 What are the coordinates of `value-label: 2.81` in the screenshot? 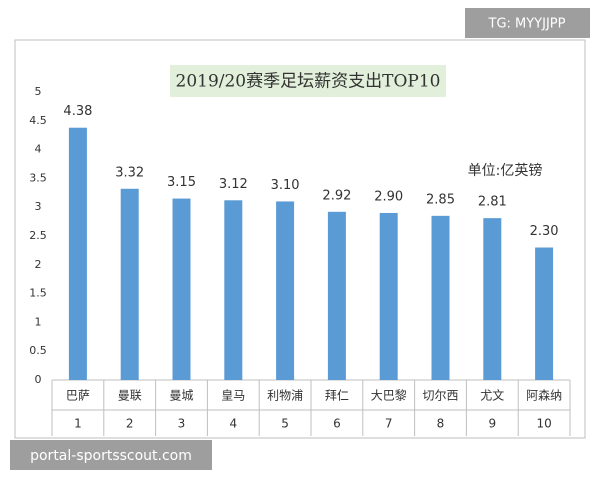 It's located at (492, 202).